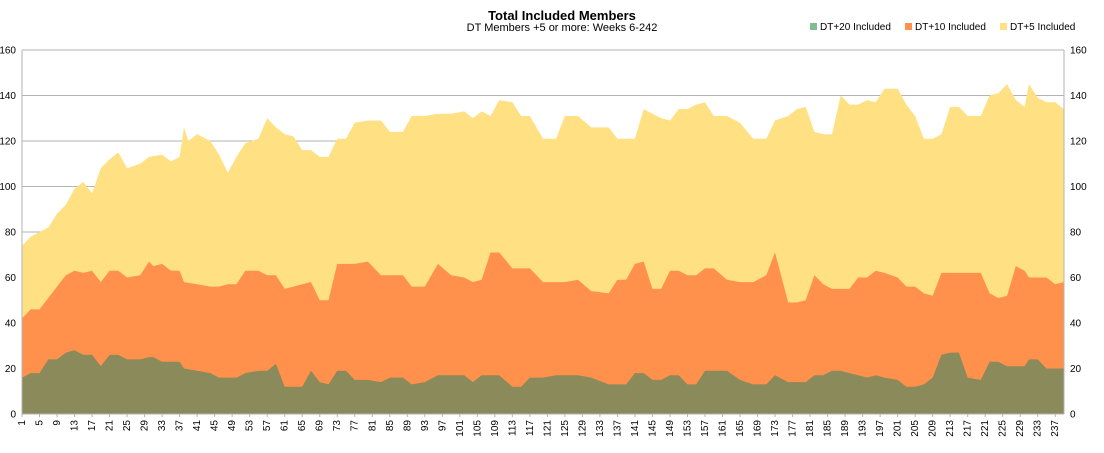 The image size is (1104, 453). What do you see at coordinates (543, 382) in the screenshot?
I see `series-area-dt-20-included` at bounding box center [543, 382].